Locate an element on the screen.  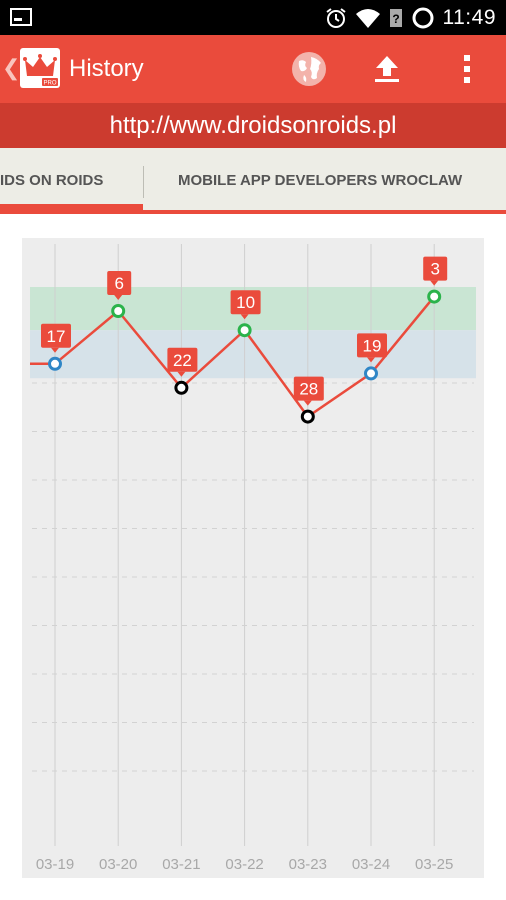
data-label-03-23: 28 is located at coordinates (308, 389).